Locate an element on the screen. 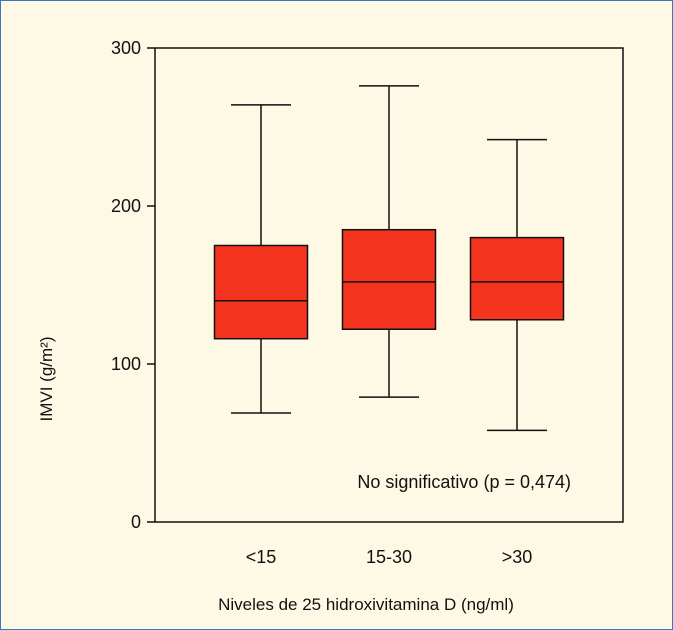 The height and width of the screenshot is (630, 673). y-axis: 0 100 200 300 is located at coordinates (133, 285).